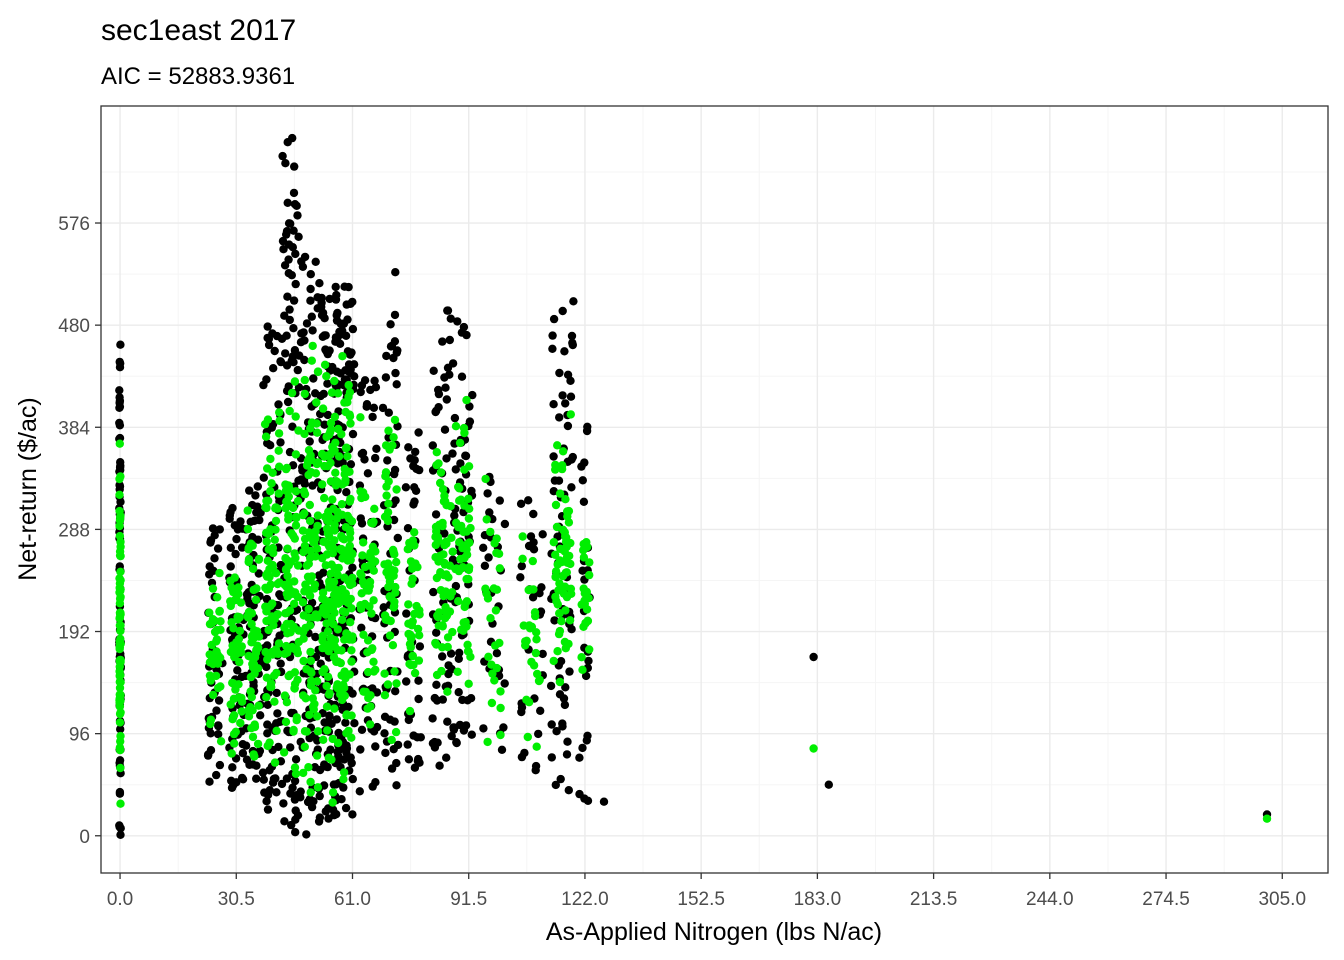 This screenshot has height=960, width=1344. I want to click on y-tick-label: 96, so click(79, 735).